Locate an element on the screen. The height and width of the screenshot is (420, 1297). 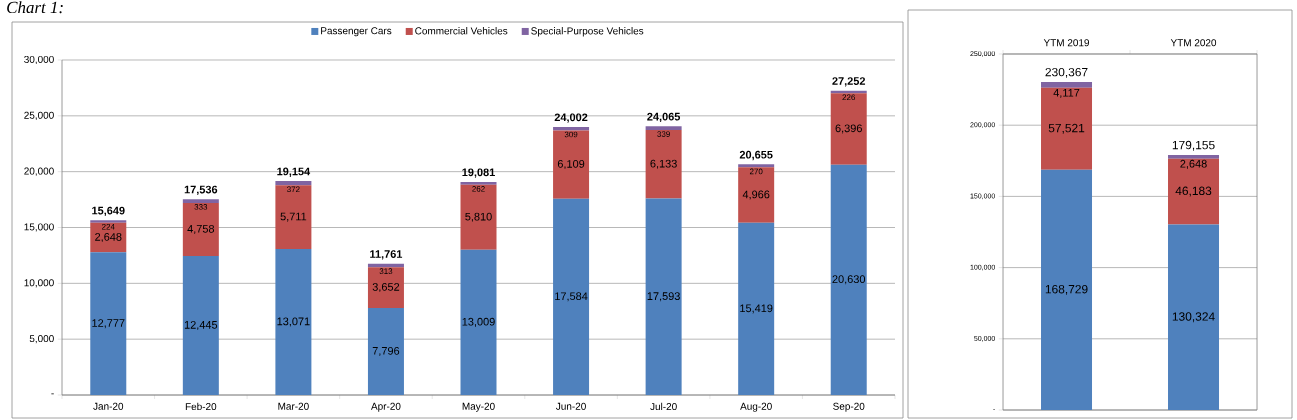
x-tick-label: May-20 is located at coordinates (478, 407).